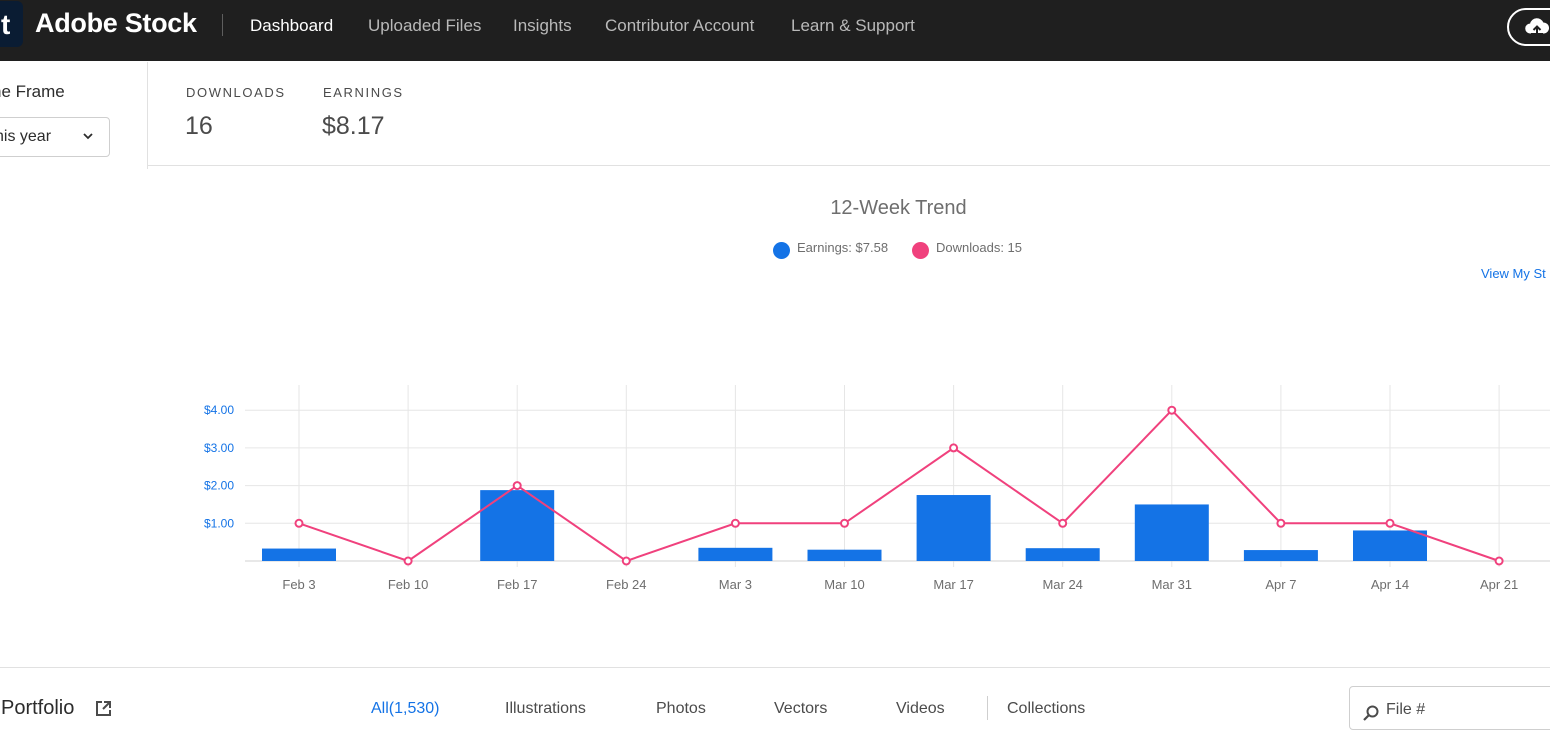 Image resolution: width=1550 pixels, height=730 pixels. I want to click on x-tick-label: Mar 17, so click(953, 584).